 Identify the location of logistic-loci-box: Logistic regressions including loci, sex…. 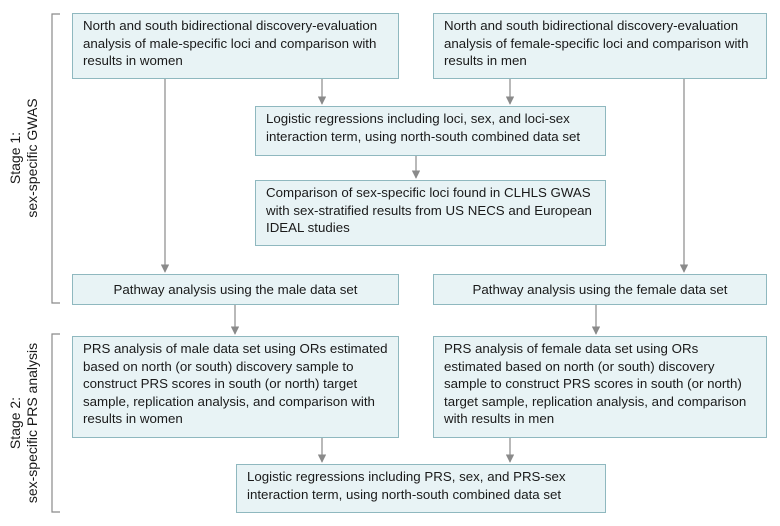
(430, 131).